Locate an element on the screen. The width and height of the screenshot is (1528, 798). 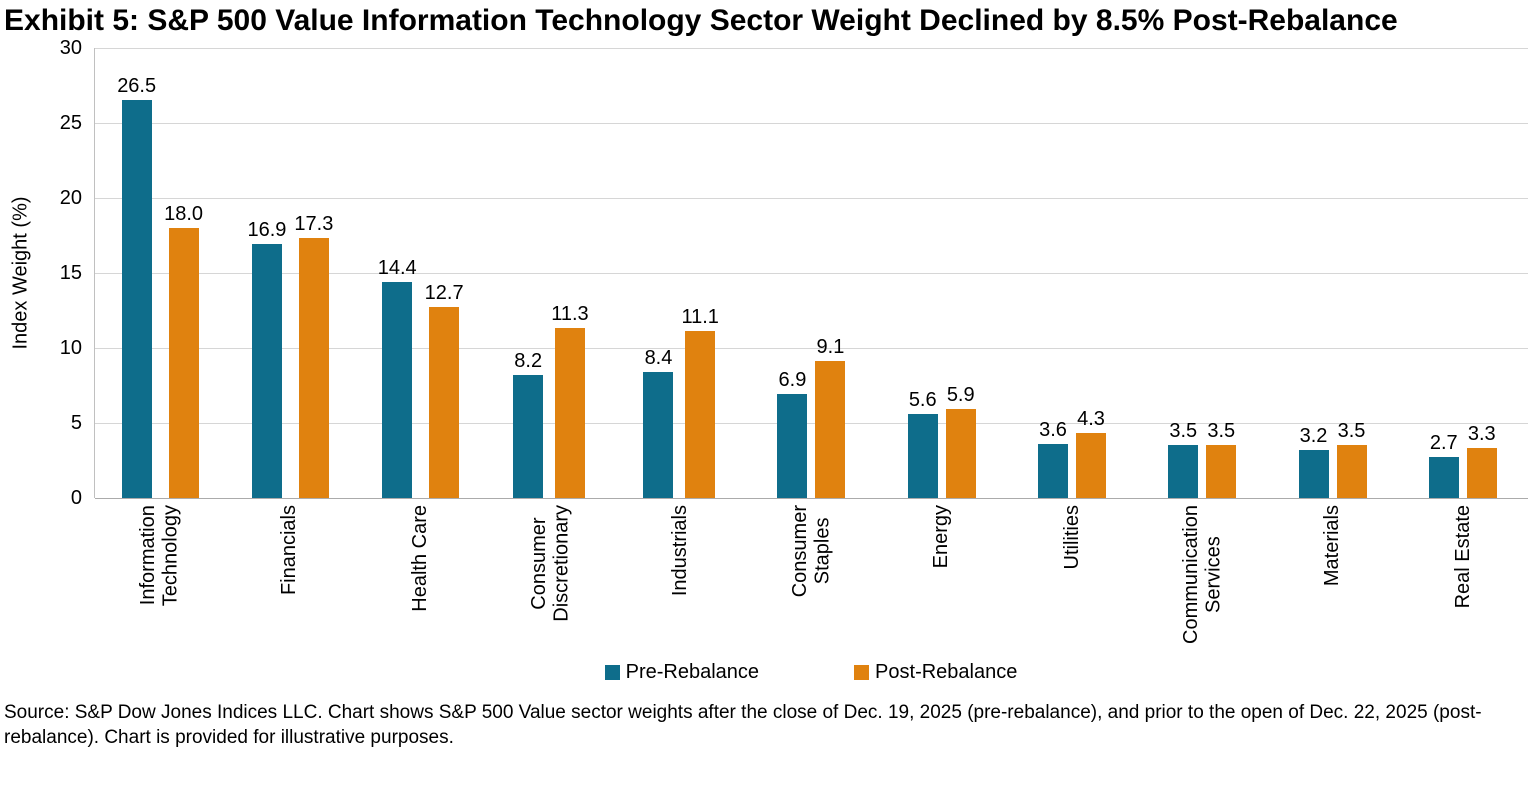
x-axis-label: Materials is located at coordinates (1332, 545).